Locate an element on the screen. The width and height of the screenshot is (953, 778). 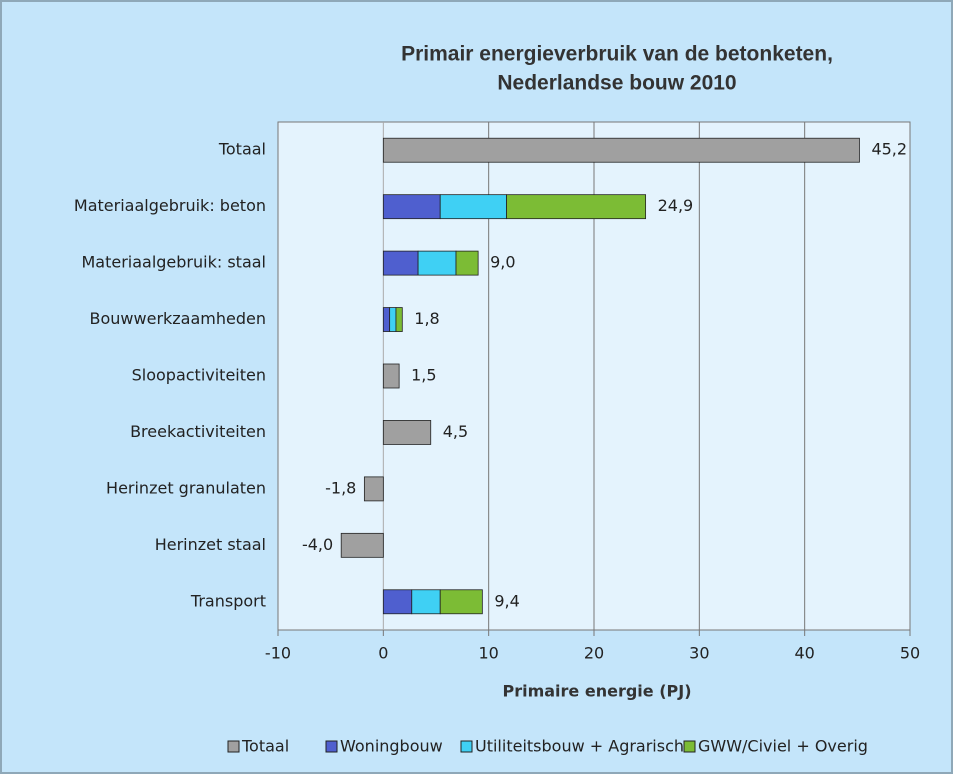
x-tick-label: 20 is located at coordinates (594, 653).